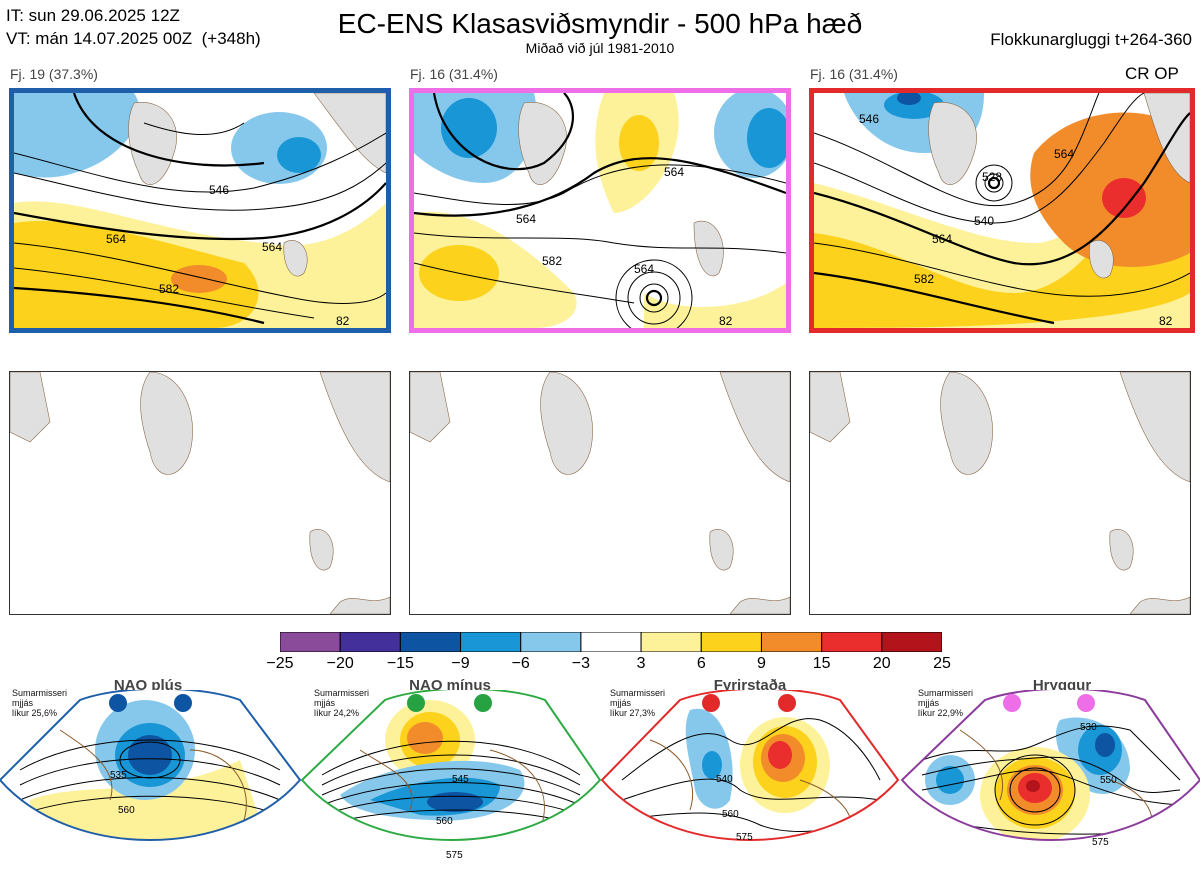 This screenshot has height=871, width=1200. What do you see at coordinates (340, 663) in the screenshot?
I see `colorbar-tick-label: −20` at bounding box center [340, 663].